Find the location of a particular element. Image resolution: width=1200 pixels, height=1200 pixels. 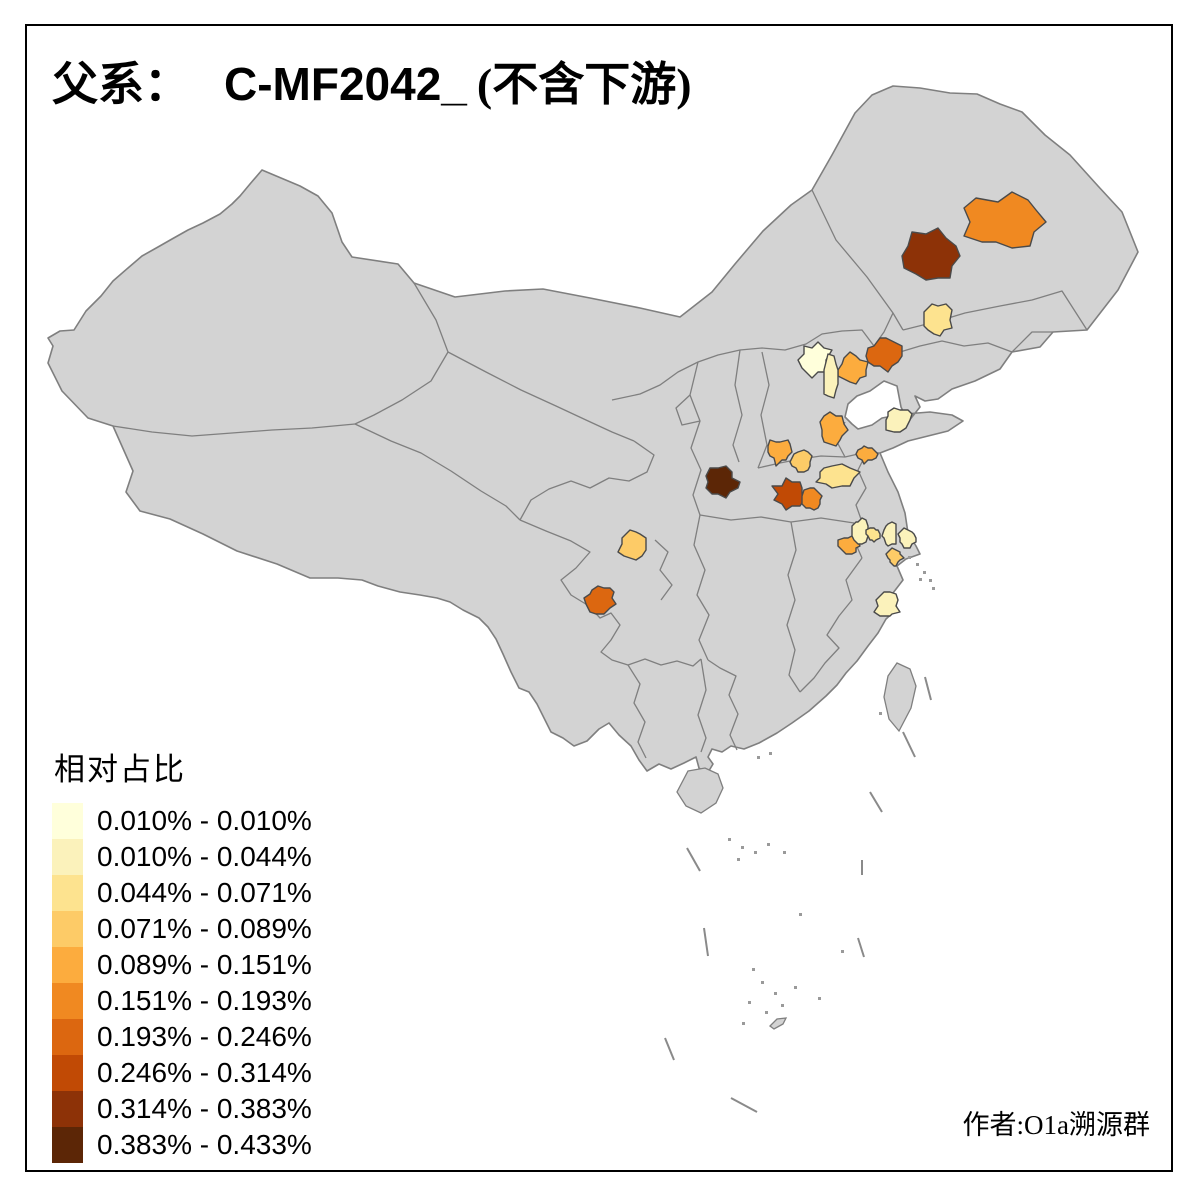

legend-label: 0.071% - 0.089% is located at coordinates (204, 928).